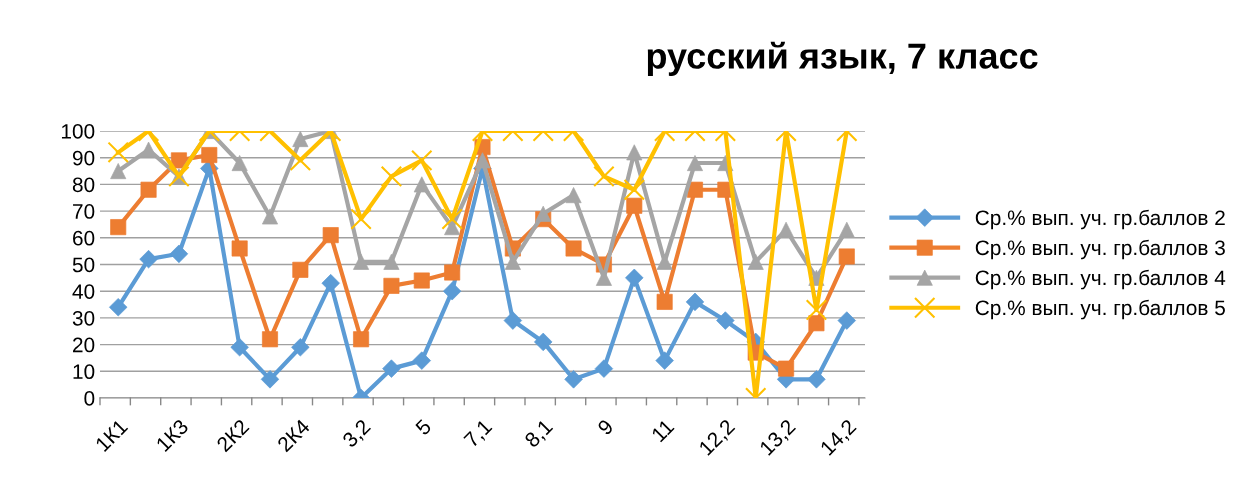  What do you see at coordinates (423, 427) in the screenshot?
I see `x-tick-label: 5` at bounding box center [423, 427].